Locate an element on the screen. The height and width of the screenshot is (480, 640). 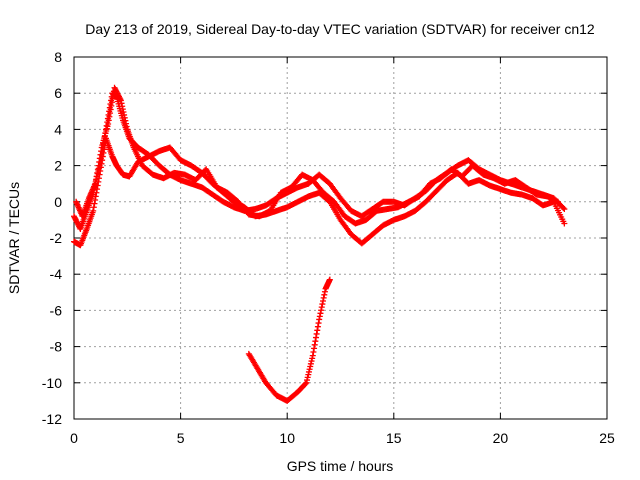
y-tick-label: 4 is located at coordinates (58, 129).